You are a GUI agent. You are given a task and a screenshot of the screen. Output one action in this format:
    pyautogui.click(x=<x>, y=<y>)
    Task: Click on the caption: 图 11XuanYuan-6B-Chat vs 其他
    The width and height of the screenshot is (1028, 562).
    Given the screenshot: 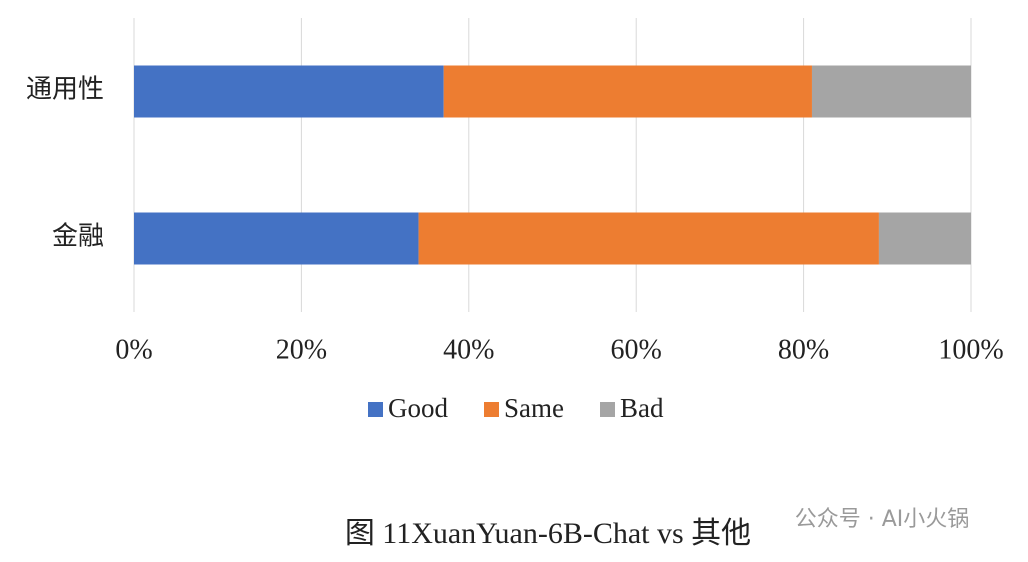 What is the action you would take?
    pyautogui.click(x=548, y=533)
    